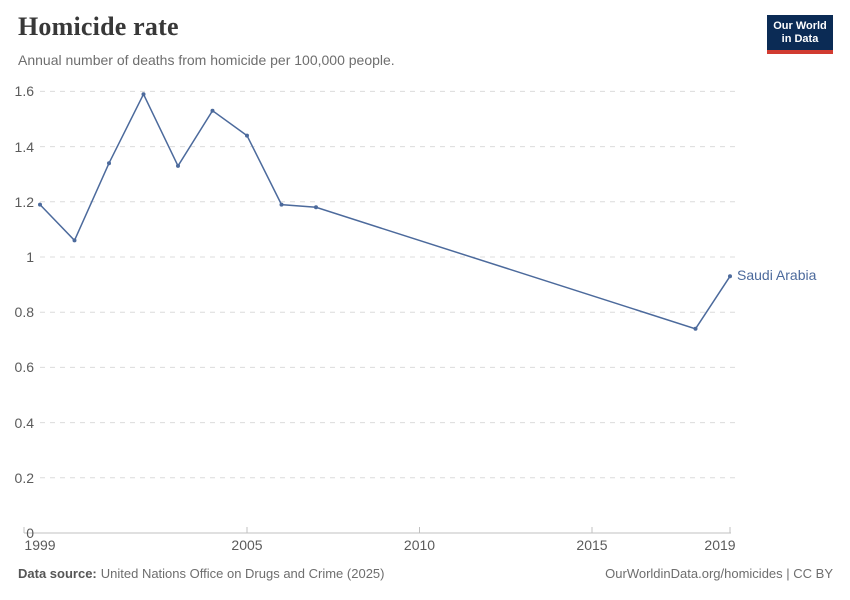 The width and height of the screenshot is (850, 600). Describe the element at coordinates (800, 26) in the screenshot. I see `owid-logo-line1: Our World` at that location.